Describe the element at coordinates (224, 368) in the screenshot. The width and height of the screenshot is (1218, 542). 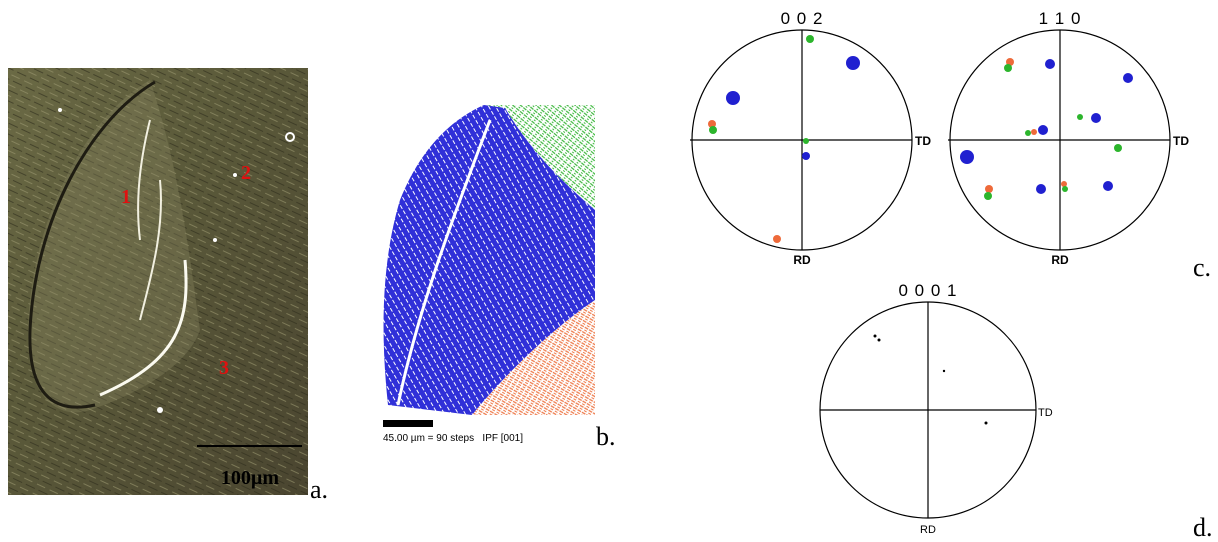
I see `grain-label: 3` at that location.